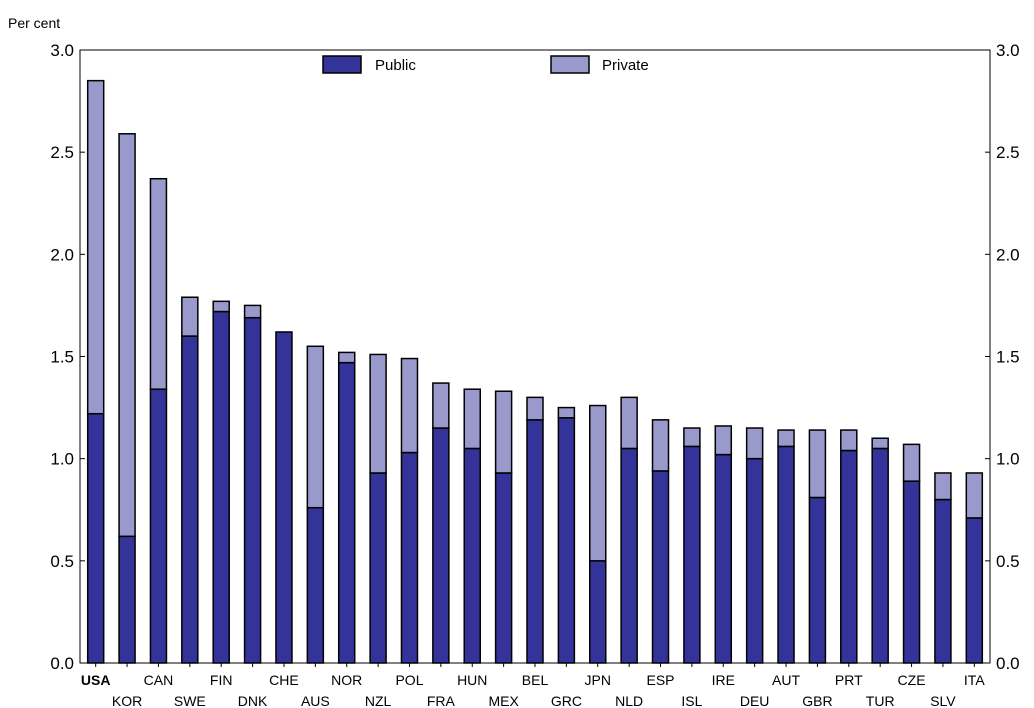  Describe the element at coordinates (880, 443) in the screenshot. I see `bar-private-tur` at that location.